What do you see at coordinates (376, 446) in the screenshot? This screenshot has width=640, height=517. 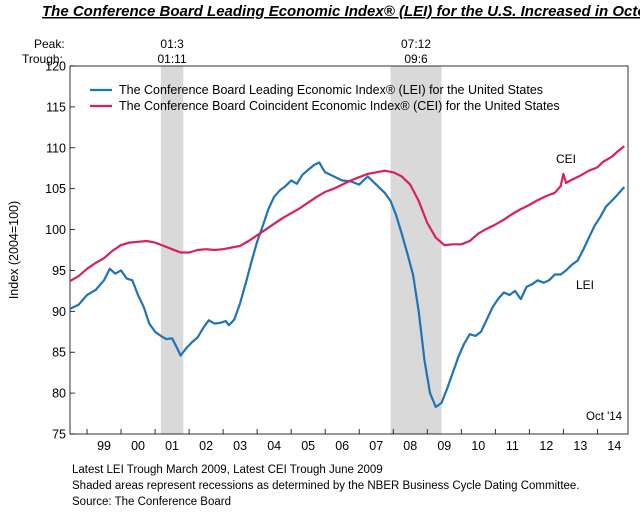 I see `x-tick-label: 07` at bounding box center [376, 446].